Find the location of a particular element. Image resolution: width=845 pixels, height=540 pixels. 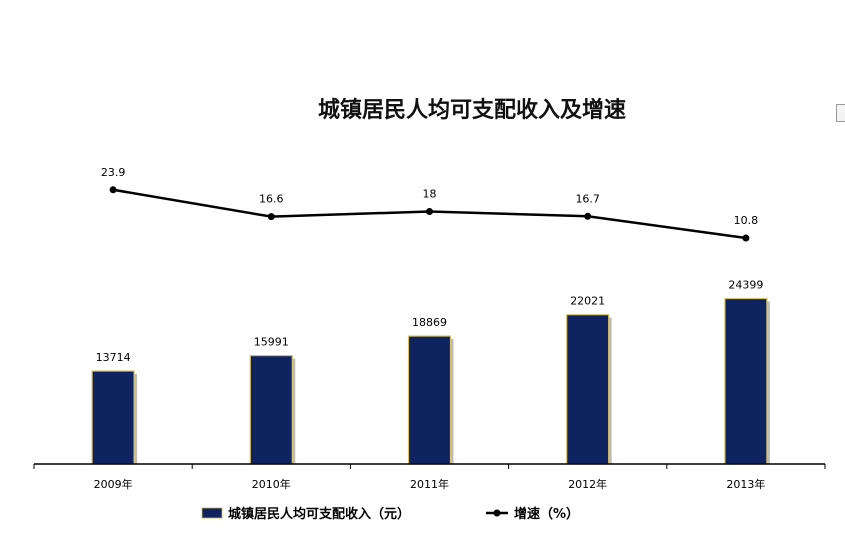

bar-value-label: 15991 is located at coordinates (271, 342).